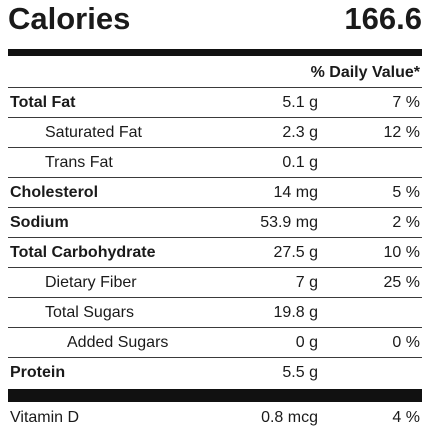 The image size is (430, 433). What do you see at coordinates (365, 72) in the screenshot?
I see `daily-value-header: % Daily Value*` at bounding box center [365, 72].